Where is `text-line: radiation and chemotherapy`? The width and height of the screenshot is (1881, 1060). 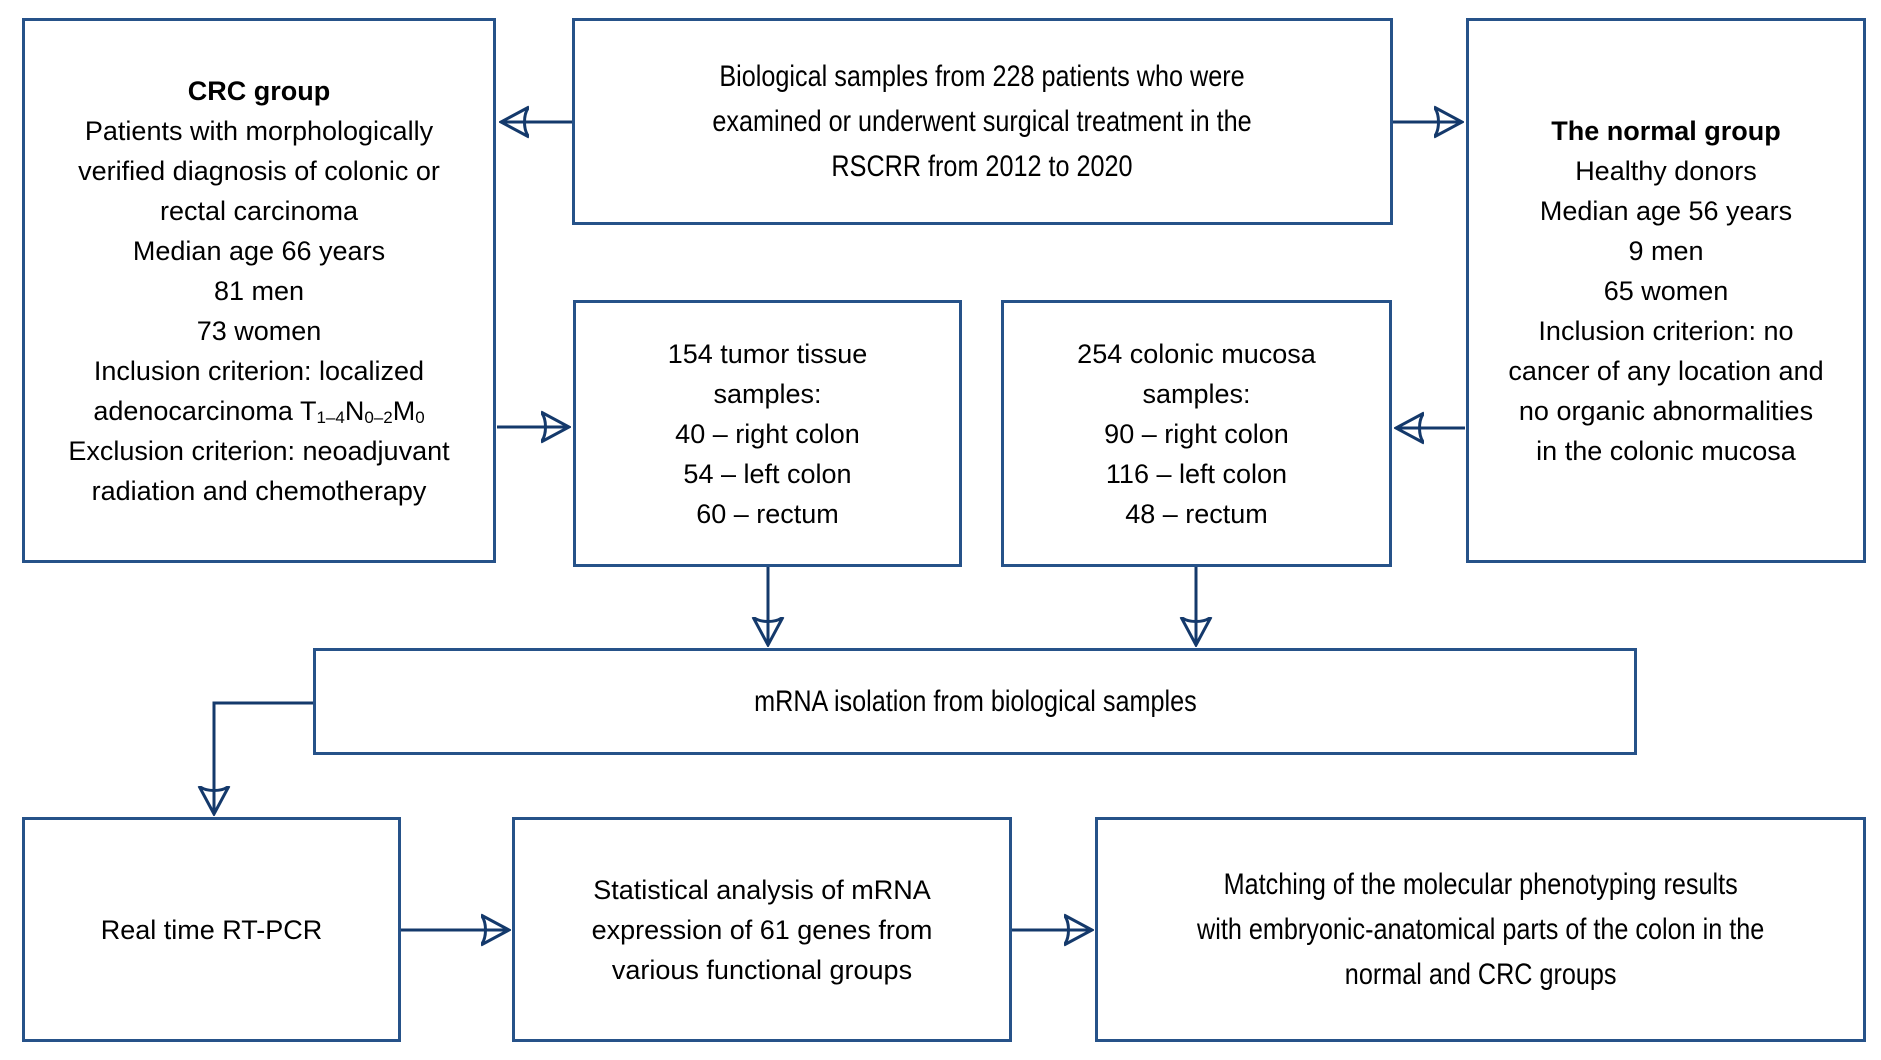
text-line: radiation and chemotherapy is located at coordinates (259, 490).